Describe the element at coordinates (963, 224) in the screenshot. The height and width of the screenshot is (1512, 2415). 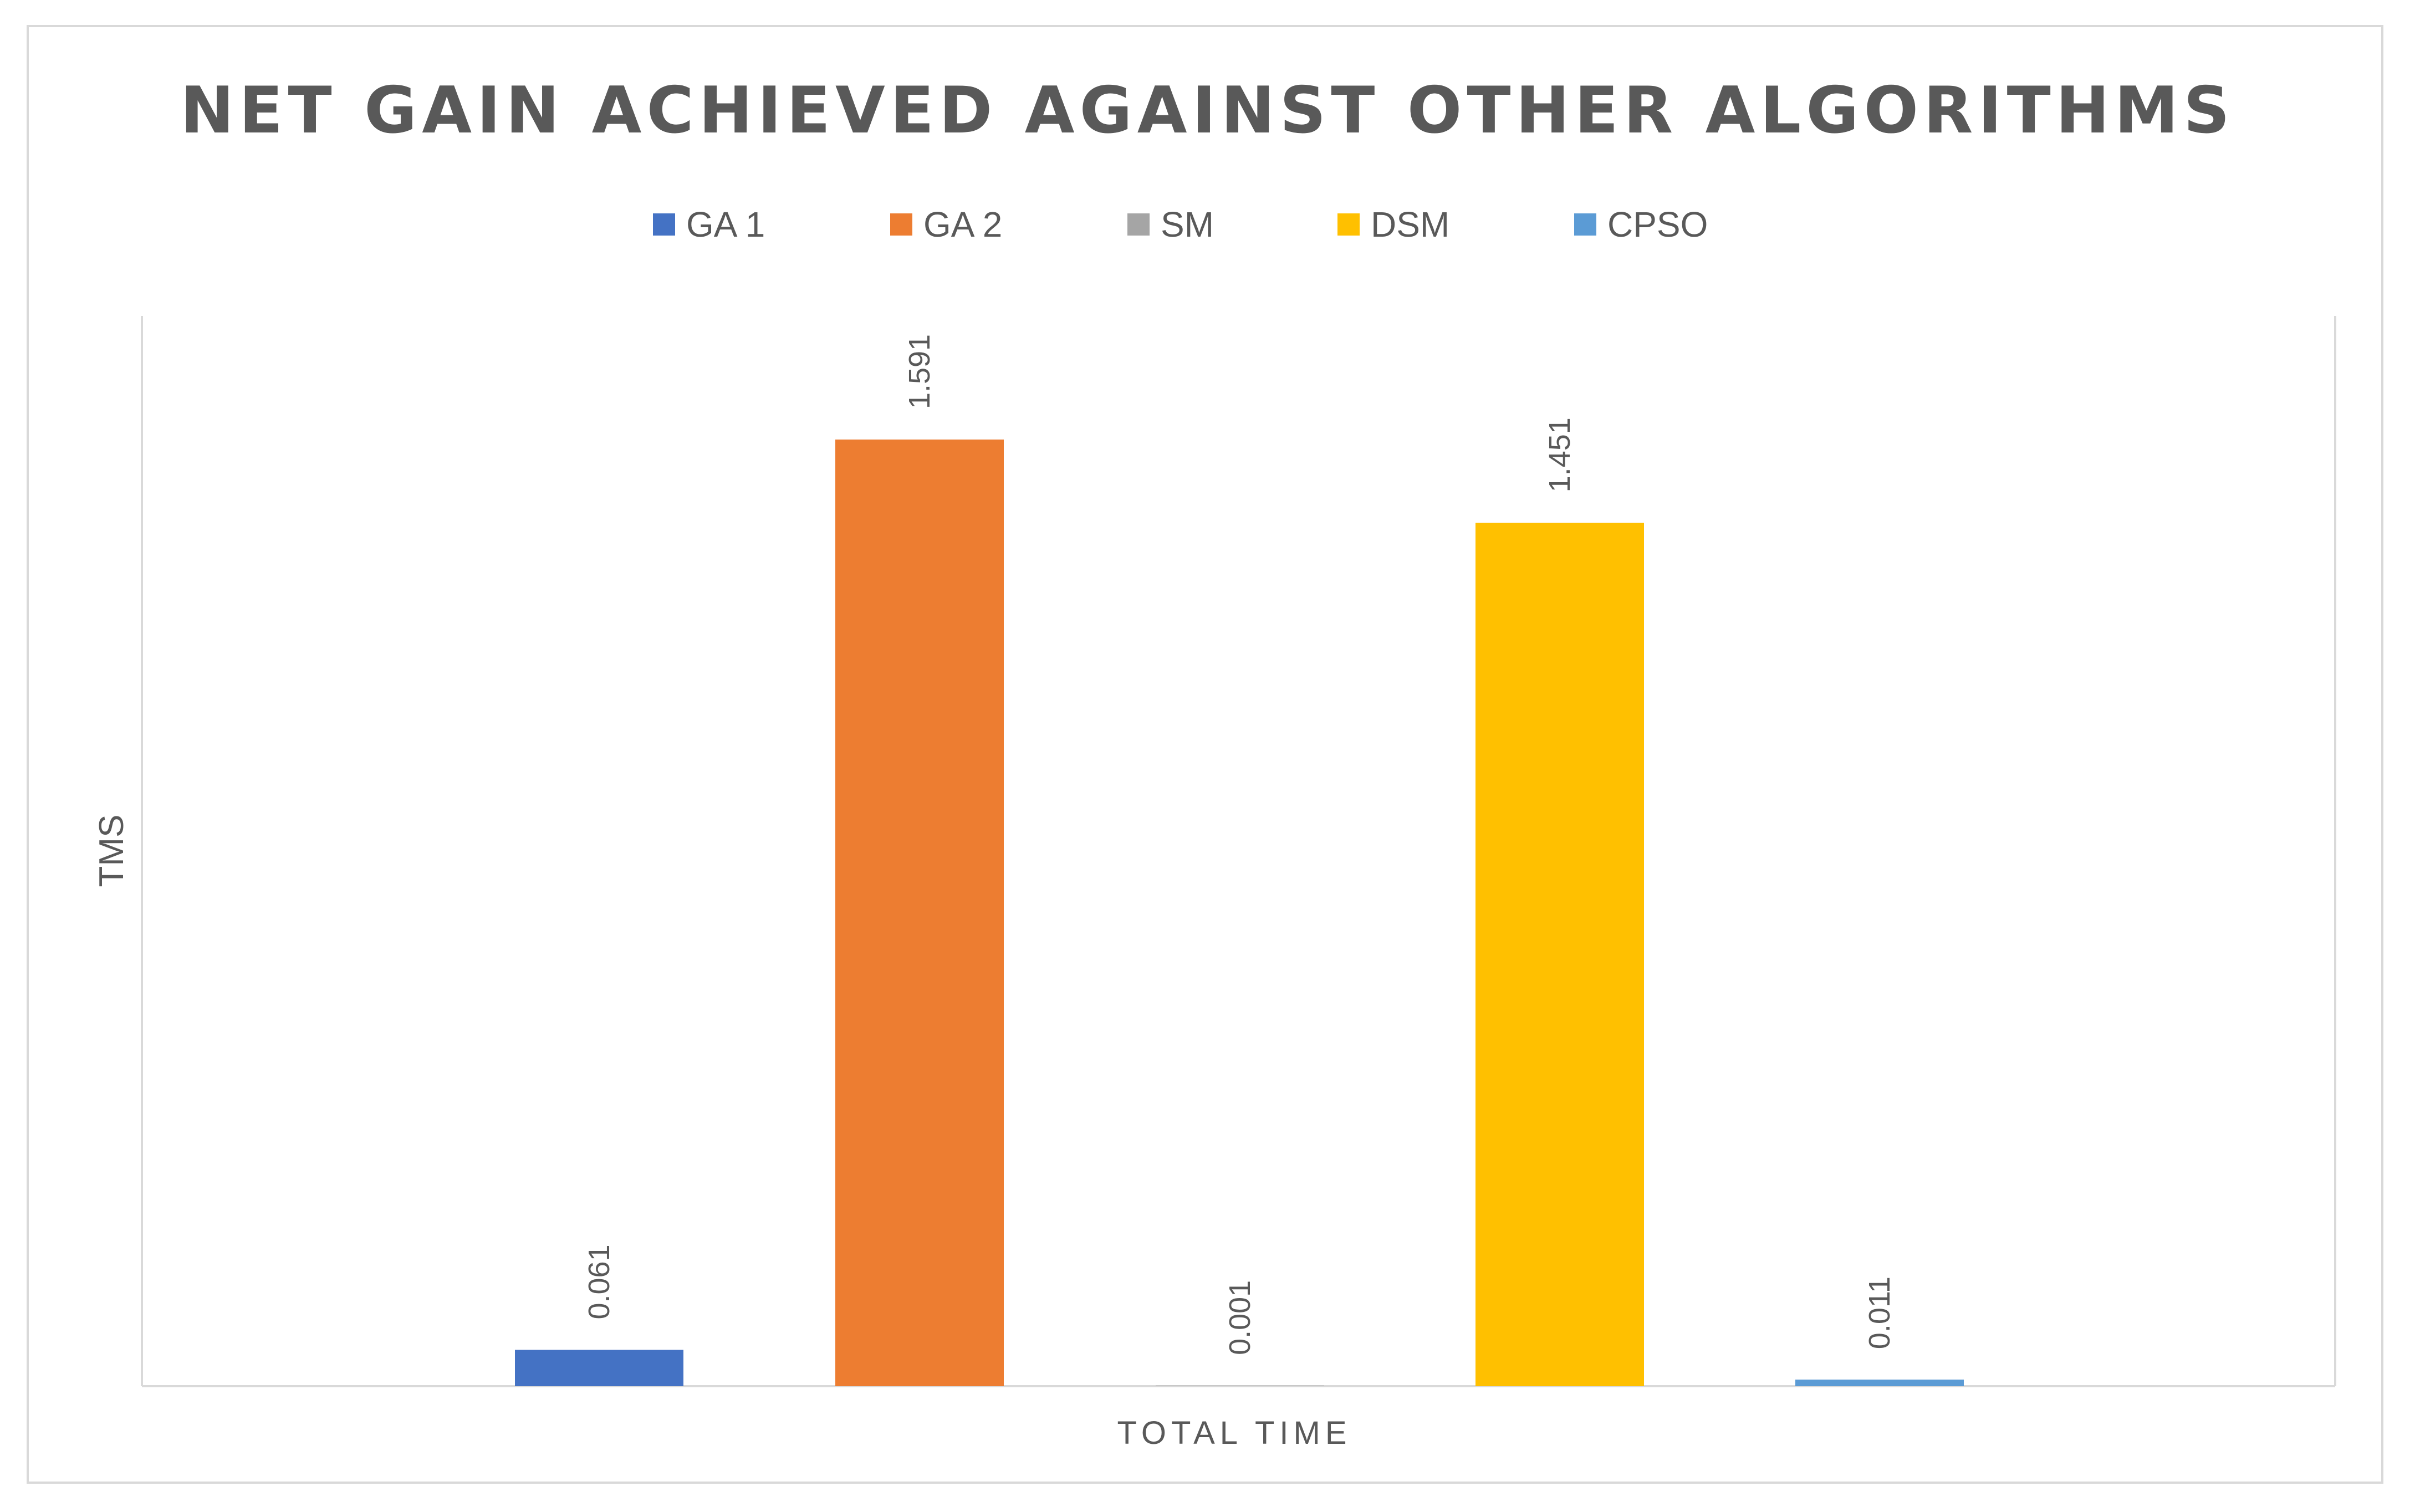
I see `legend-label-ga2: GA 2` at that location.